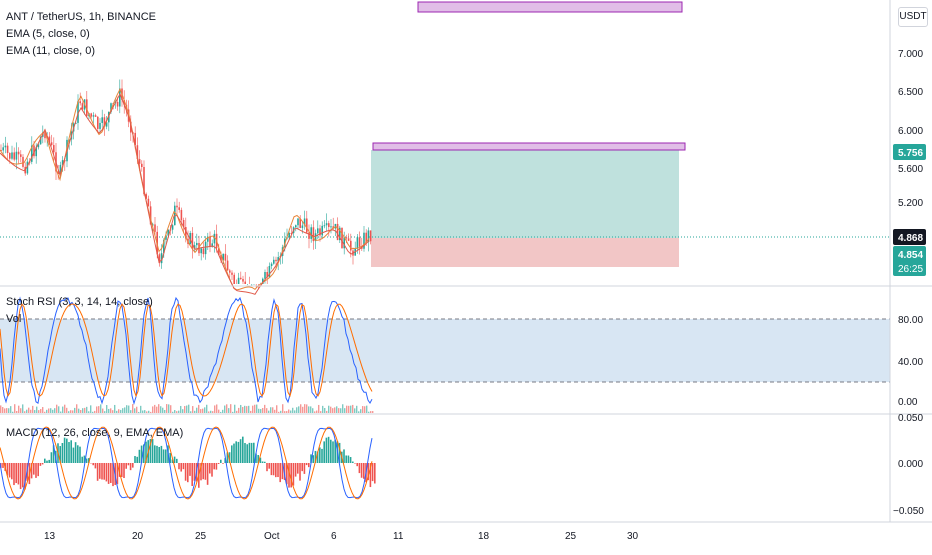 The height and width of the screenshot is (555, 932). I want to click on rectangle-drawing-top, so click(550, 7).